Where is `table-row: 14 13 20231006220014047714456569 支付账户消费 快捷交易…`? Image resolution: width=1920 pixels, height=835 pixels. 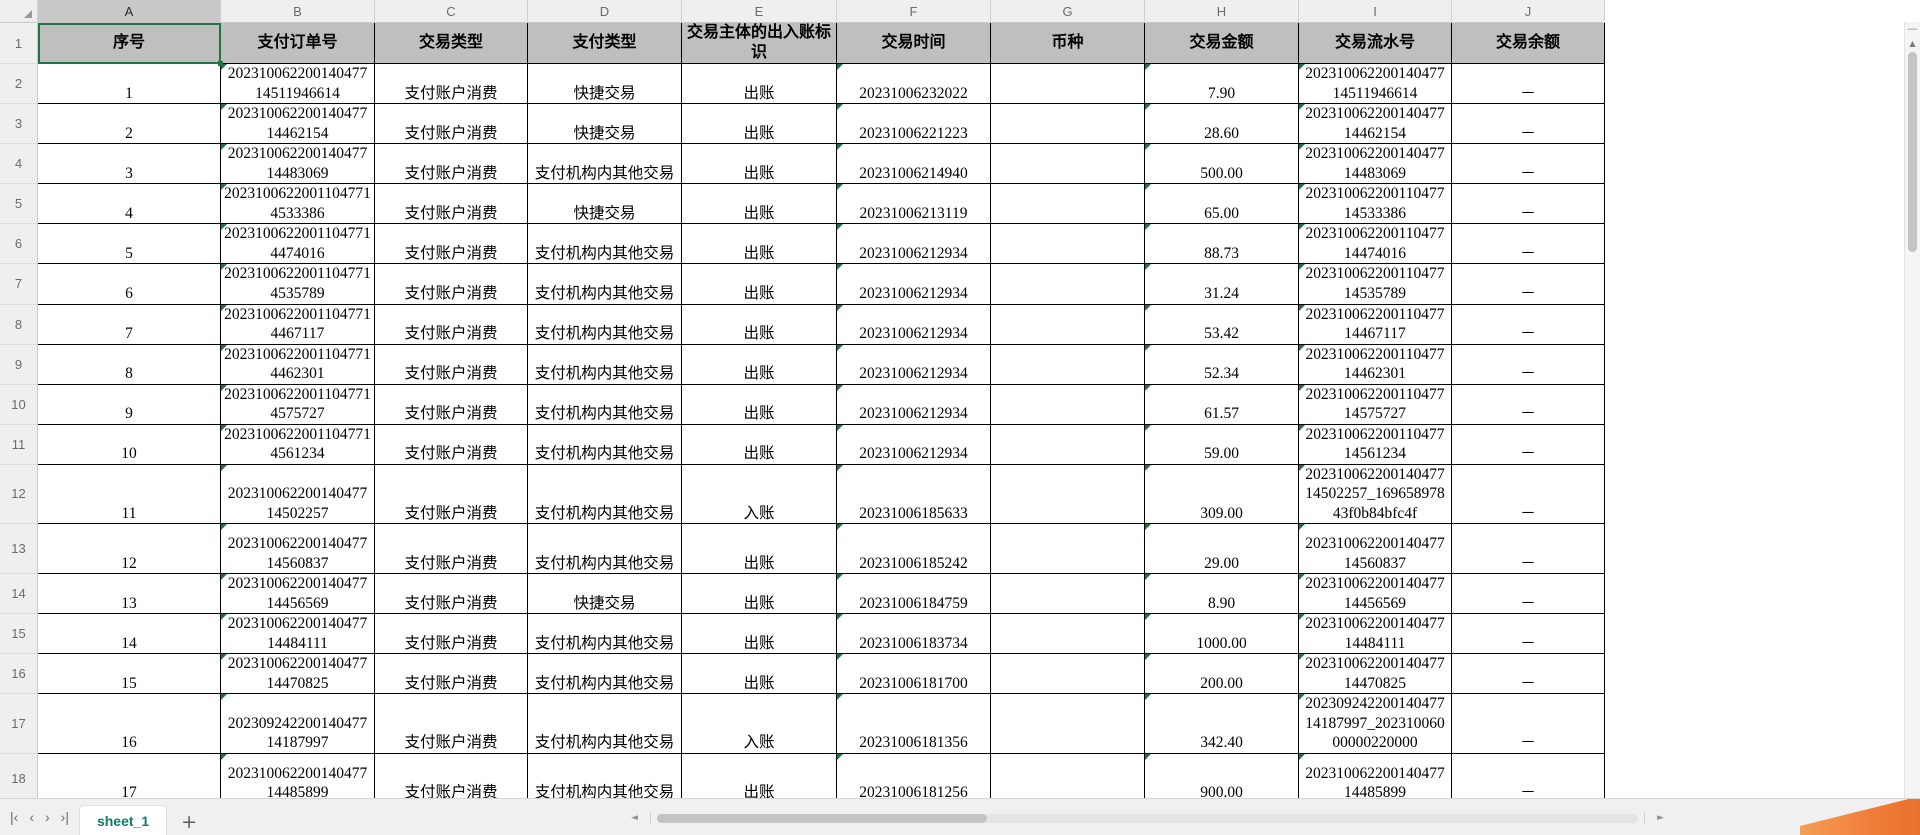
table-row: 14 13 20231006220014047714456569 支付账户消费 快捷交易… is located at coordinates (802, 594).